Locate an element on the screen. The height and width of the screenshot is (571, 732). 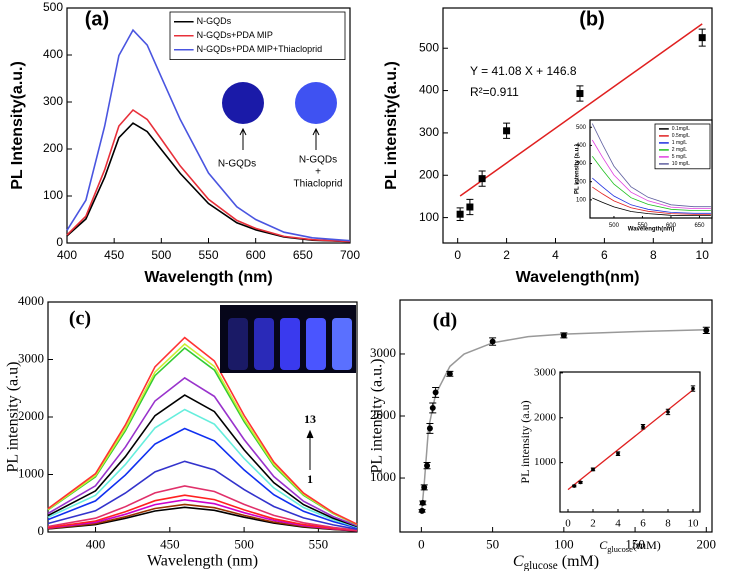
label-unit: (mM) is located at coordinates (647, 545).